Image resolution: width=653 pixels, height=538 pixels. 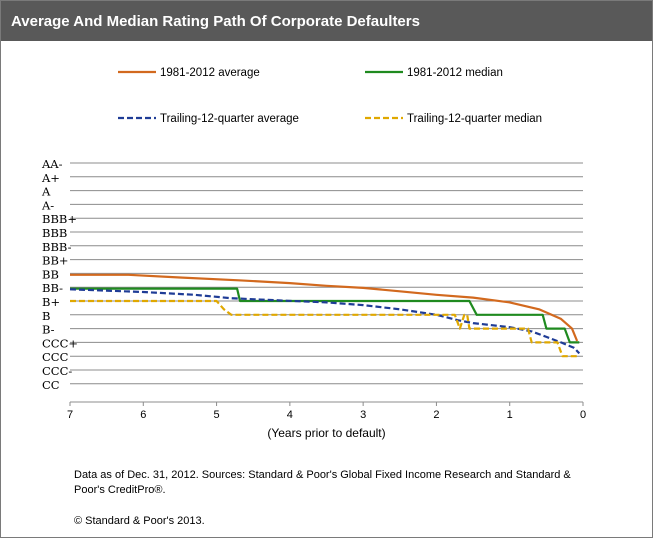 I want to click on y-tick-label: A, so click(x=46, y=192).